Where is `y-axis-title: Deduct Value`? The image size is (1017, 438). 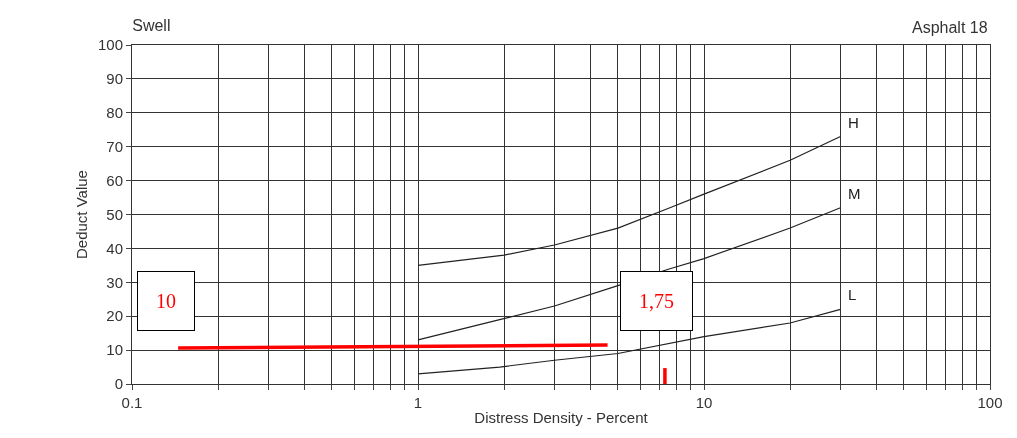 y-axis-title: Deduct Value is located at coordinates (82, 214).